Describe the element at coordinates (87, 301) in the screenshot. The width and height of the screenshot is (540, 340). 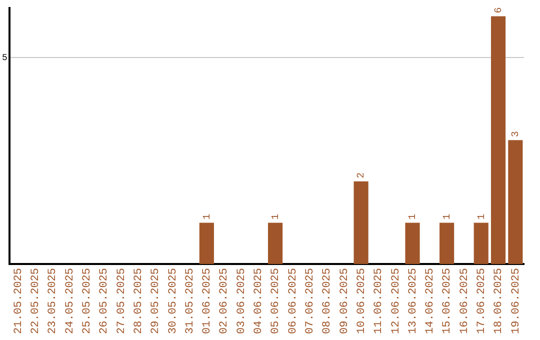
I see `x-tick-label: 25.05.2025` at that location.